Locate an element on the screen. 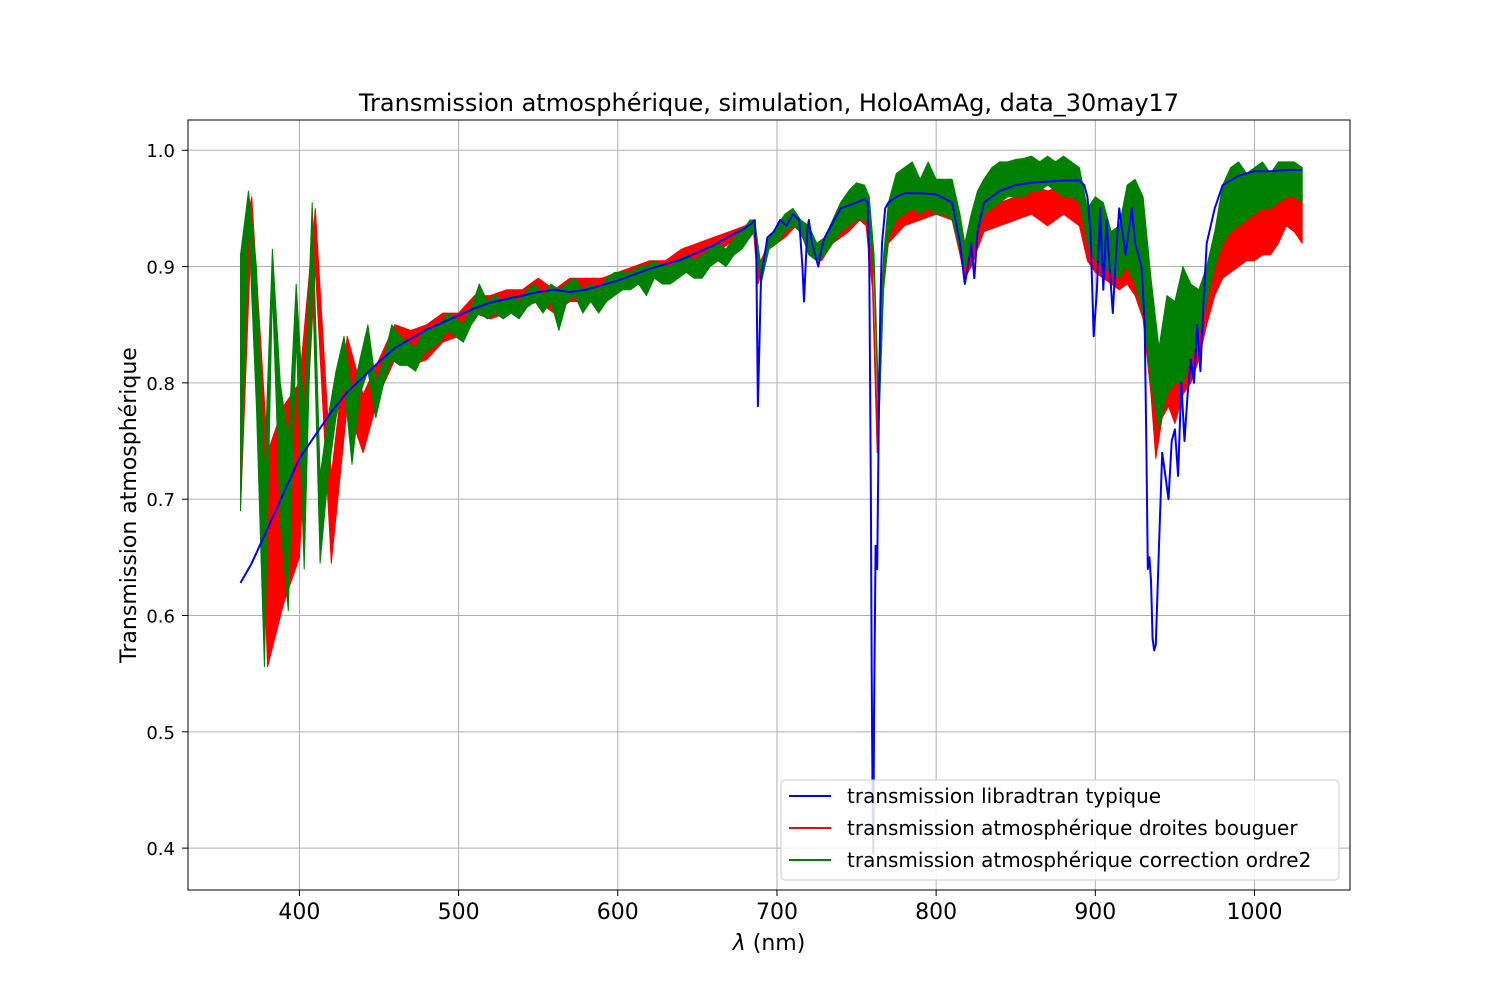 The width and height of the screenshot is (1500, 1000). x-tick-label: 800 is located at coordinates (936, 912).